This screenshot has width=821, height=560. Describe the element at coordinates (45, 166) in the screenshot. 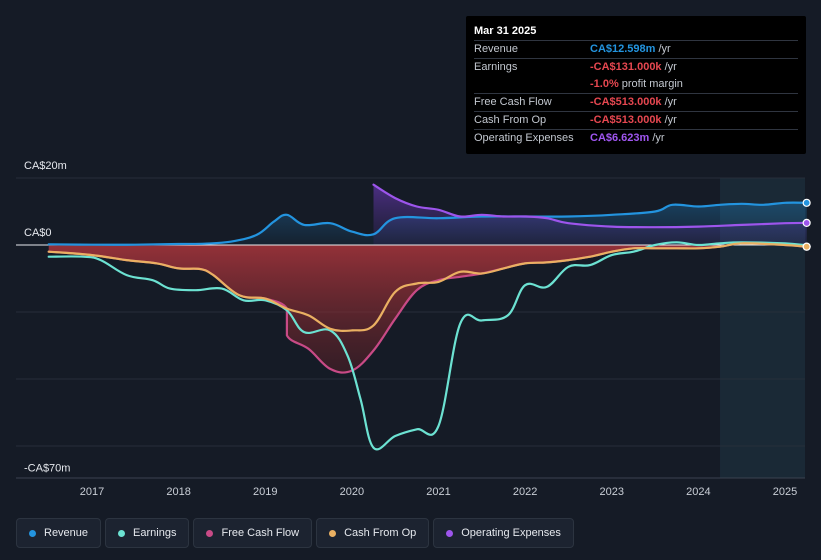

I see `y-axis-label: CA$20m` at that location.